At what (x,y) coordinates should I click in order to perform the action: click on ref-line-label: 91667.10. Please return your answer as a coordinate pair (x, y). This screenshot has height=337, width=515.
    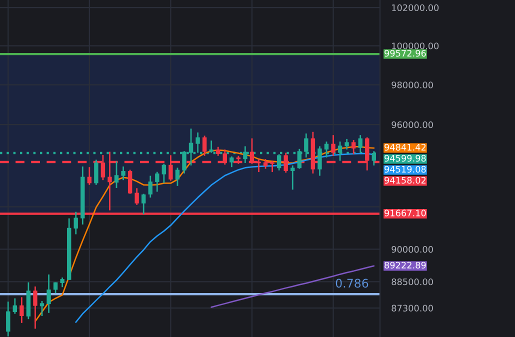
    Looking at the image, I should click on (405, 213).